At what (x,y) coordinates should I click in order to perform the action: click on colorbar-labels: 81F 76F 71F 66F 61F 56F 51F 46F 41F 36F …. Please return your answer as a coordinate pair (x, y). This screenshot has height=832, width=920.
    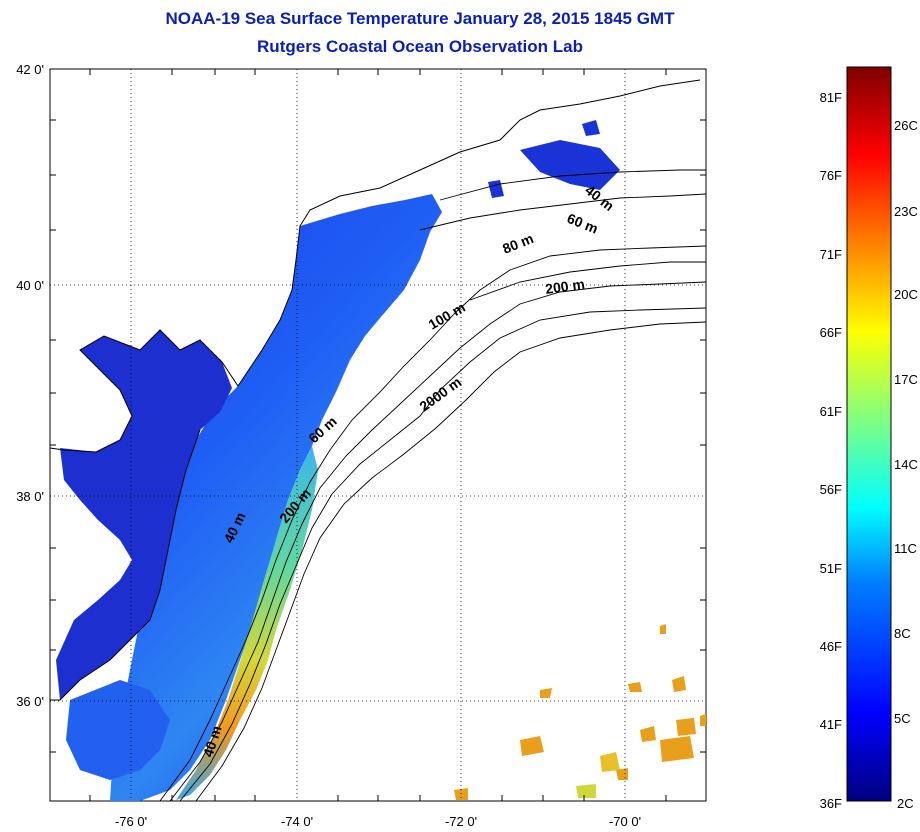
    Looking at the image, I should click on (869, 450).